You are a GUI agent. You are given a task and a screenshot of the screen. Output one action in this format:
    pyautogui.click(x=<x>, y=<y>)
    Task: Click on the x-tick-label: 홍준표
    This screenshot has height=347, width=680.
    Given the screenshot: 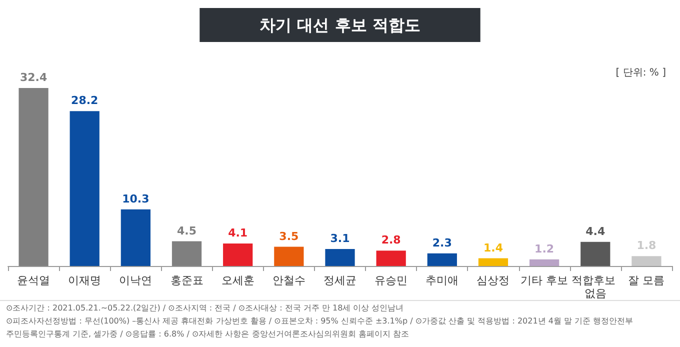 What is the action you would take?
    pyautogui.click(x=187, y=280)
    